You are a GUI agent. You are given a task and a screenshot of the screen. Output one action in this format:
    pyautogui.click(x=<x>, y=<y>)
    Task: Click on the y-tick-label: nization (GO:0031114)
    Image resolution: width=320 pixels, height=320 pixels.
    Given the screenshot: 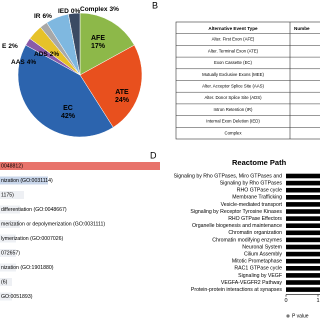 What is the action you would take?
    pyautogui.click(x=27, y=181)
    